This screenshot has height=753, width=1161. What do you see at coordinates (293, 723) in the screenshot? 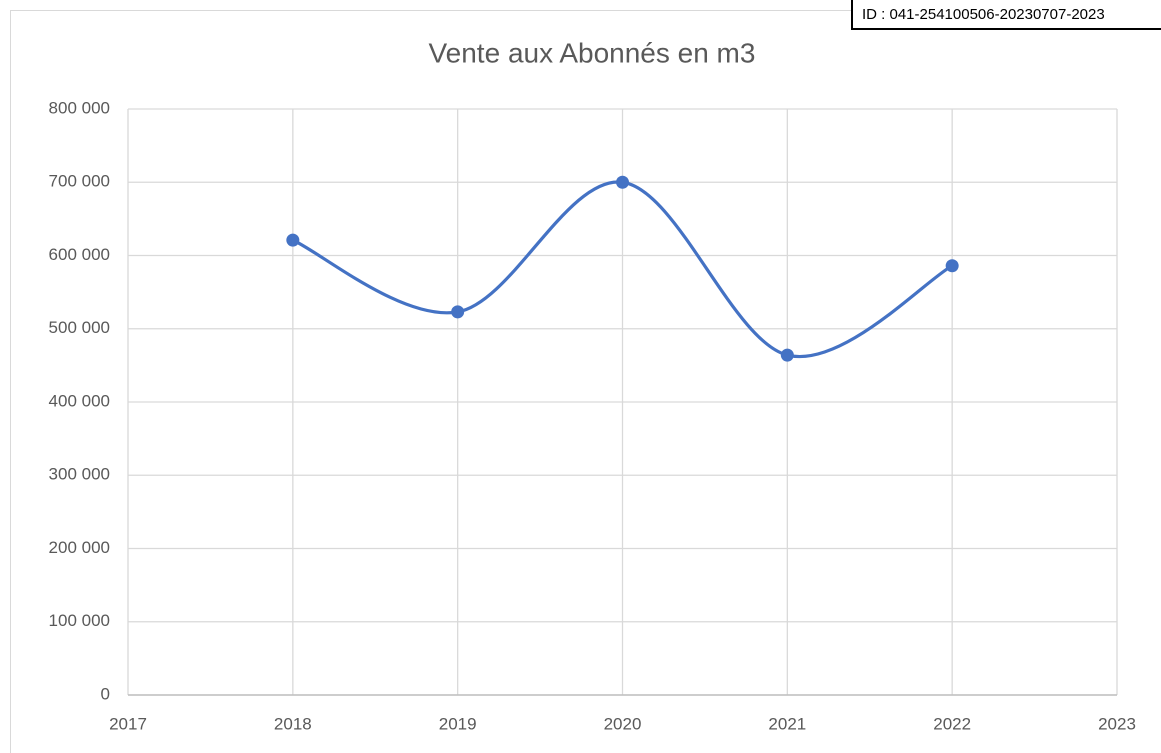
I see `x-tick-label: 2018` at bounding box center [293, 723].